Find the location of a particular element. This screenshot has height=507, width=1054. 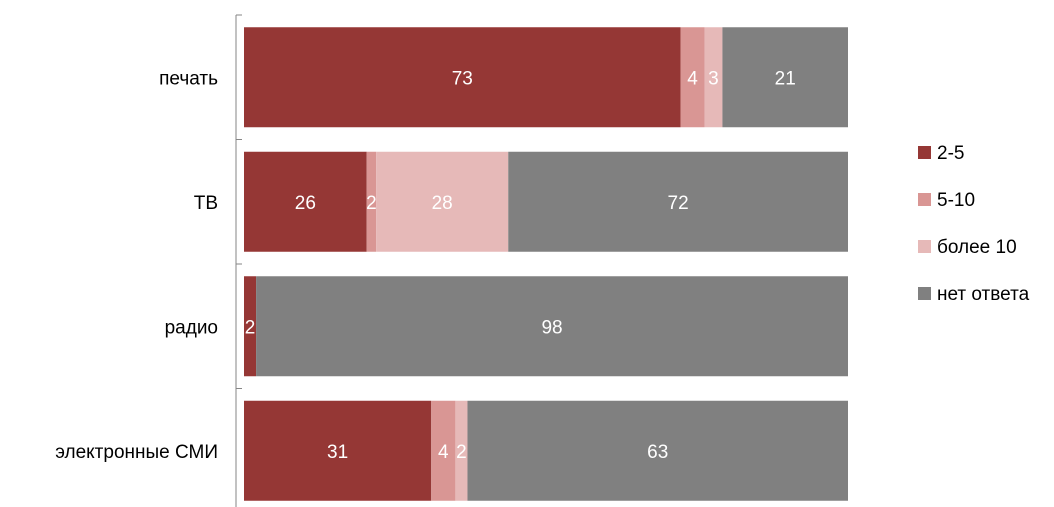

category-label-печать: печать is located at coordinates (188, 78).